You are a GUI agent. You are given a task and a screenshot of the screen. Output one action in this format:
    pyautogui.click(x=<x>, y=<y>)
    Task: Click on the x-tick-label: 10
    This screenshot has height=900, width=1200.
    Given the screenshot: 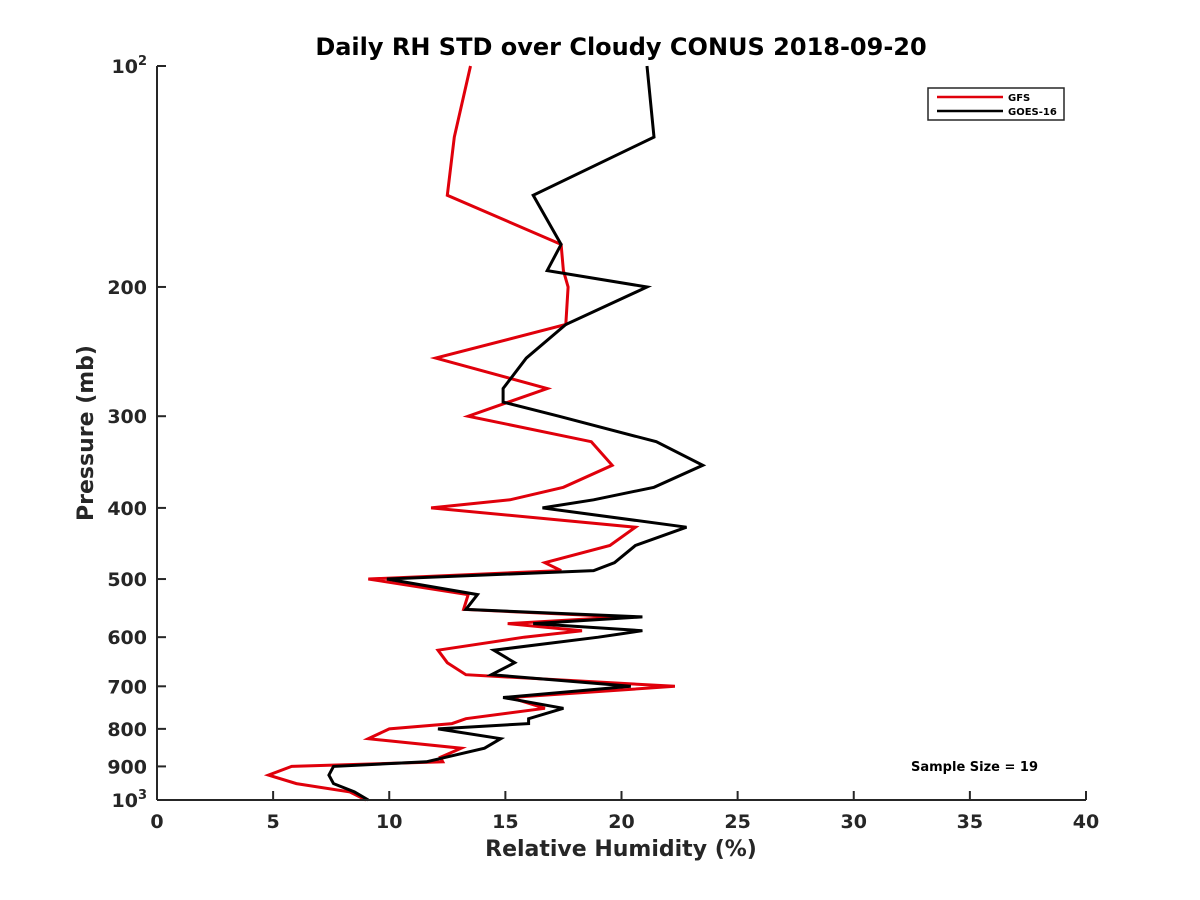 What is the action you would take?
    pyautogui.click(x=389, y=822)
    